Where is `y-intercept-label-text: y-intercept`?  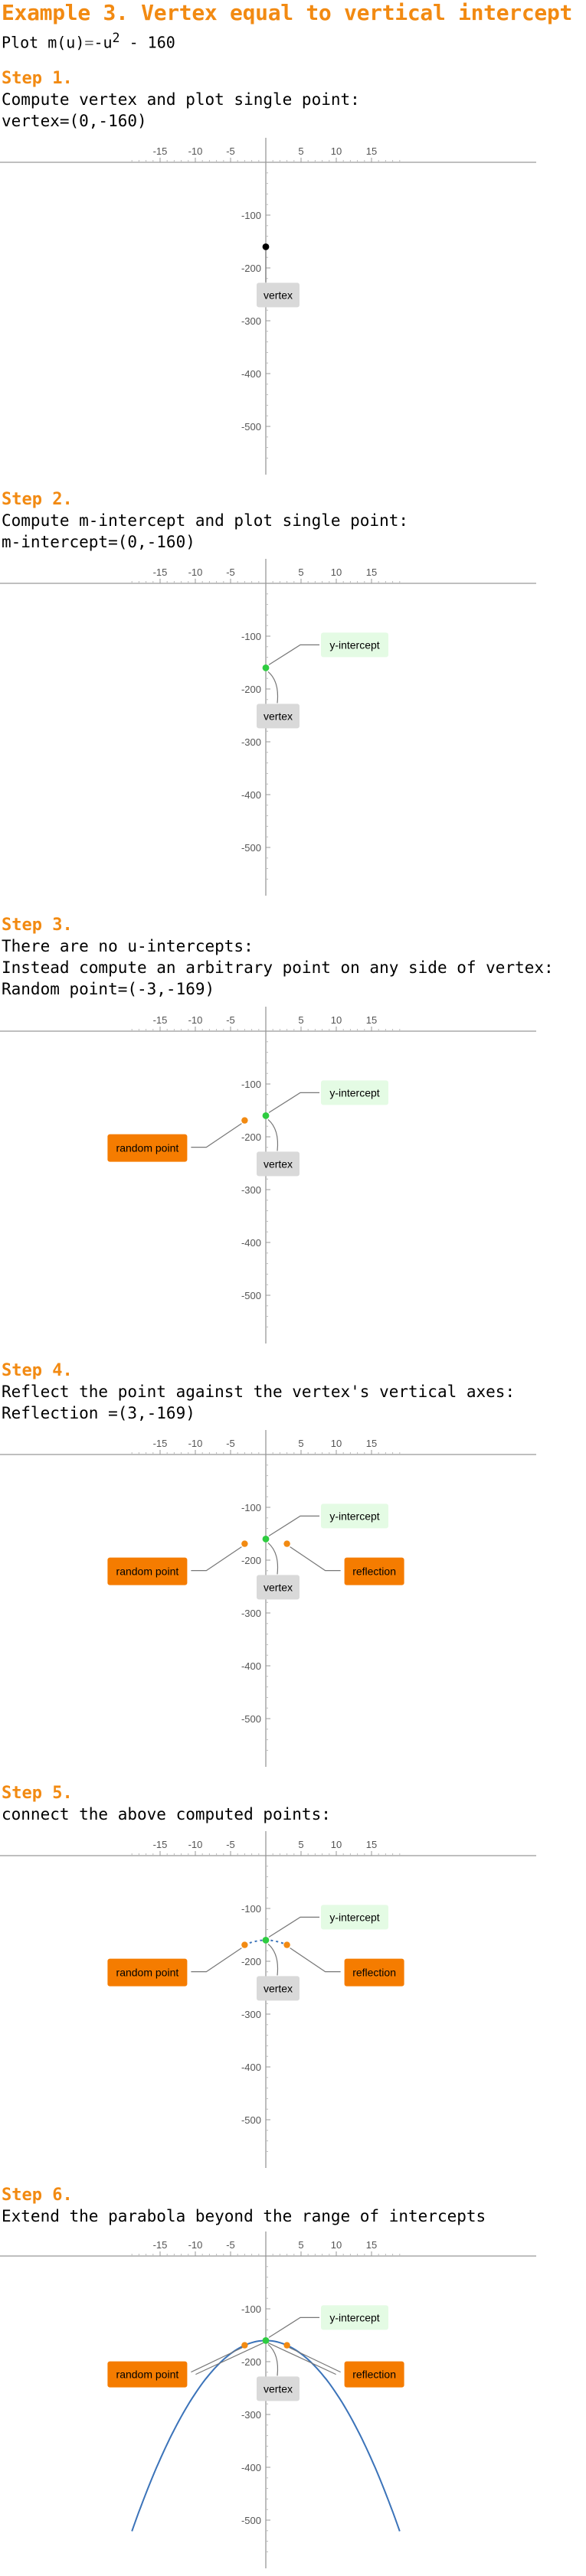
y-intercept-label-text: y-intercept is located at coordinates (354, 1917).